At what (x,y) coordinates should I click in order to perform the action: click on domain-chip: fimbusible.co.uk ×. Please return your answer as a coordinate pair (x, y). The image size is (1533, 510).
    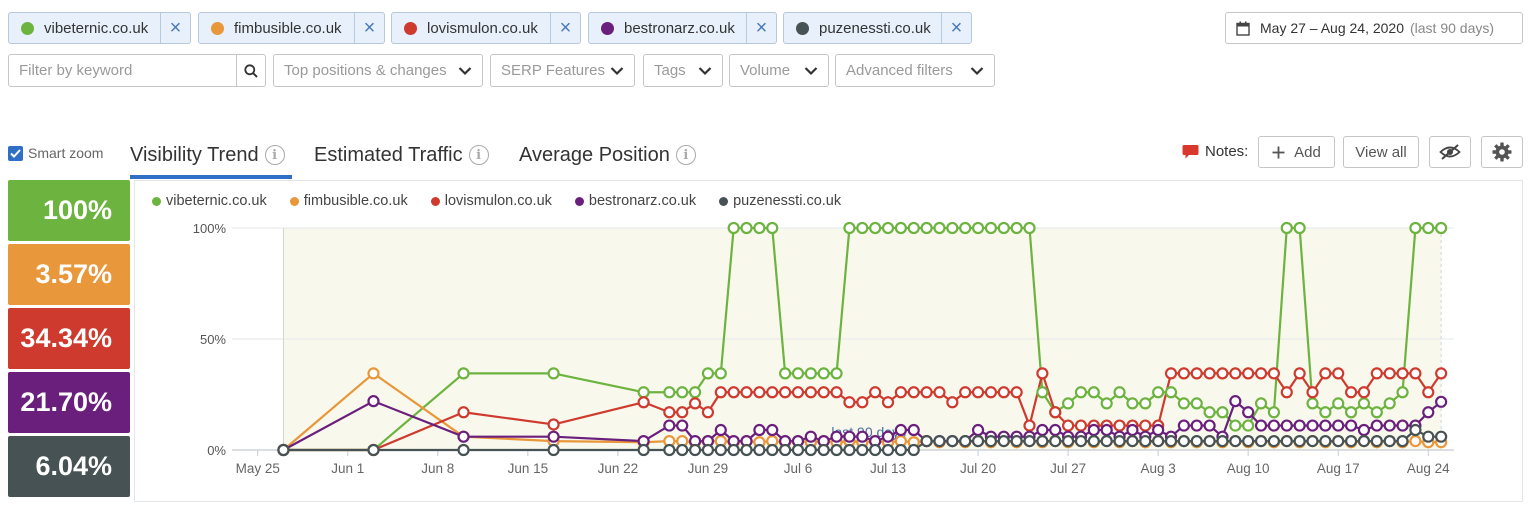
    Looking at the image, I should click on (291, 28).